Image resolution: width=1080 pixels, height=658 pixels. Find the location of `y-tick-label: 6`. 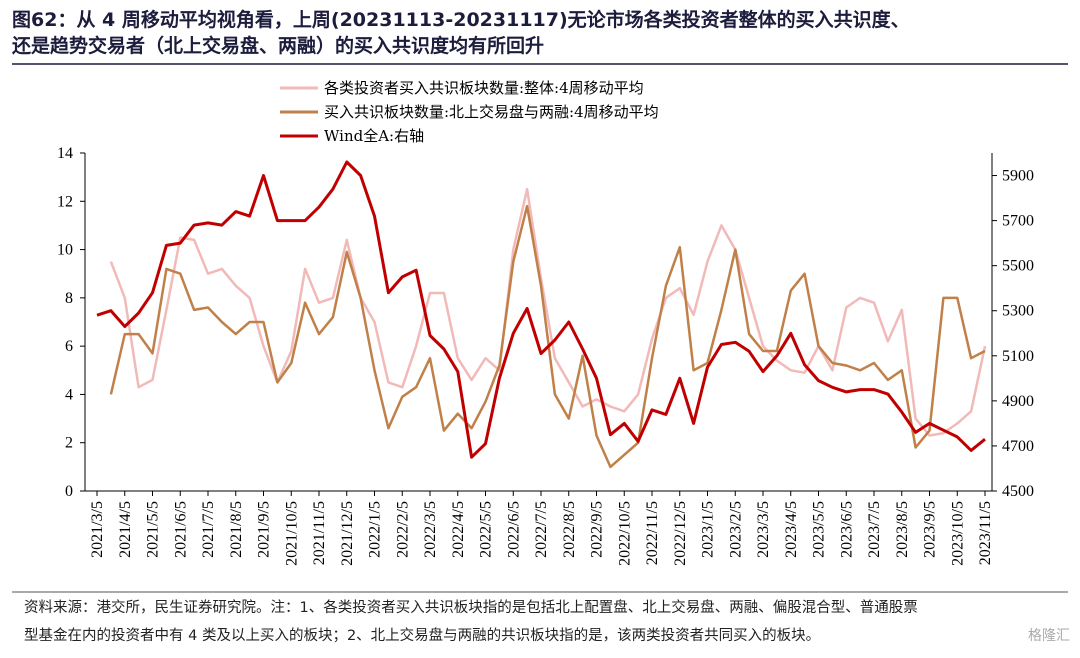

y-tick-label: 6 is located at coordinates (69, 346).